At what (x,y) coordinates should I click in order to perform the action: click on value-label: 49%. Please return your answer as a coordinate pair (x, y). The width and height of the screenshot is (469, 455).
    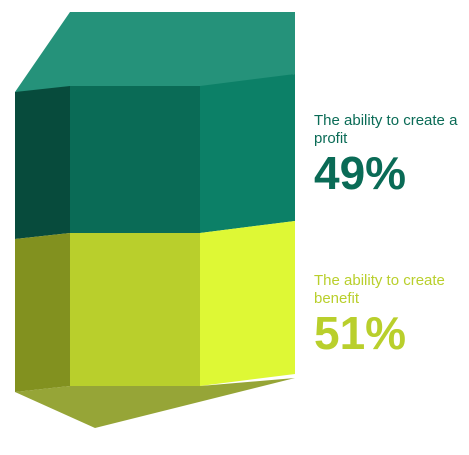
    Looking at the image, I should click on (360, 173).